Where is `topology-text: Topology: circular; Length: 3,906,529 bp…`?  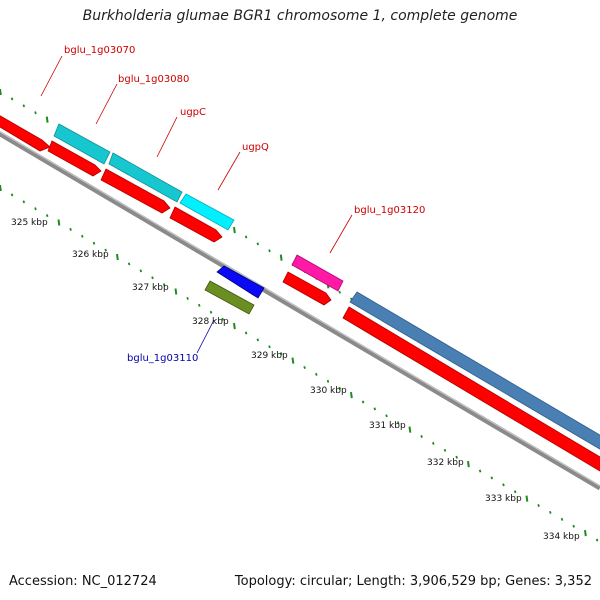 topology-text: Topology: circular; Length: 3,906,529 bp… is located at coordinates (413, 581).